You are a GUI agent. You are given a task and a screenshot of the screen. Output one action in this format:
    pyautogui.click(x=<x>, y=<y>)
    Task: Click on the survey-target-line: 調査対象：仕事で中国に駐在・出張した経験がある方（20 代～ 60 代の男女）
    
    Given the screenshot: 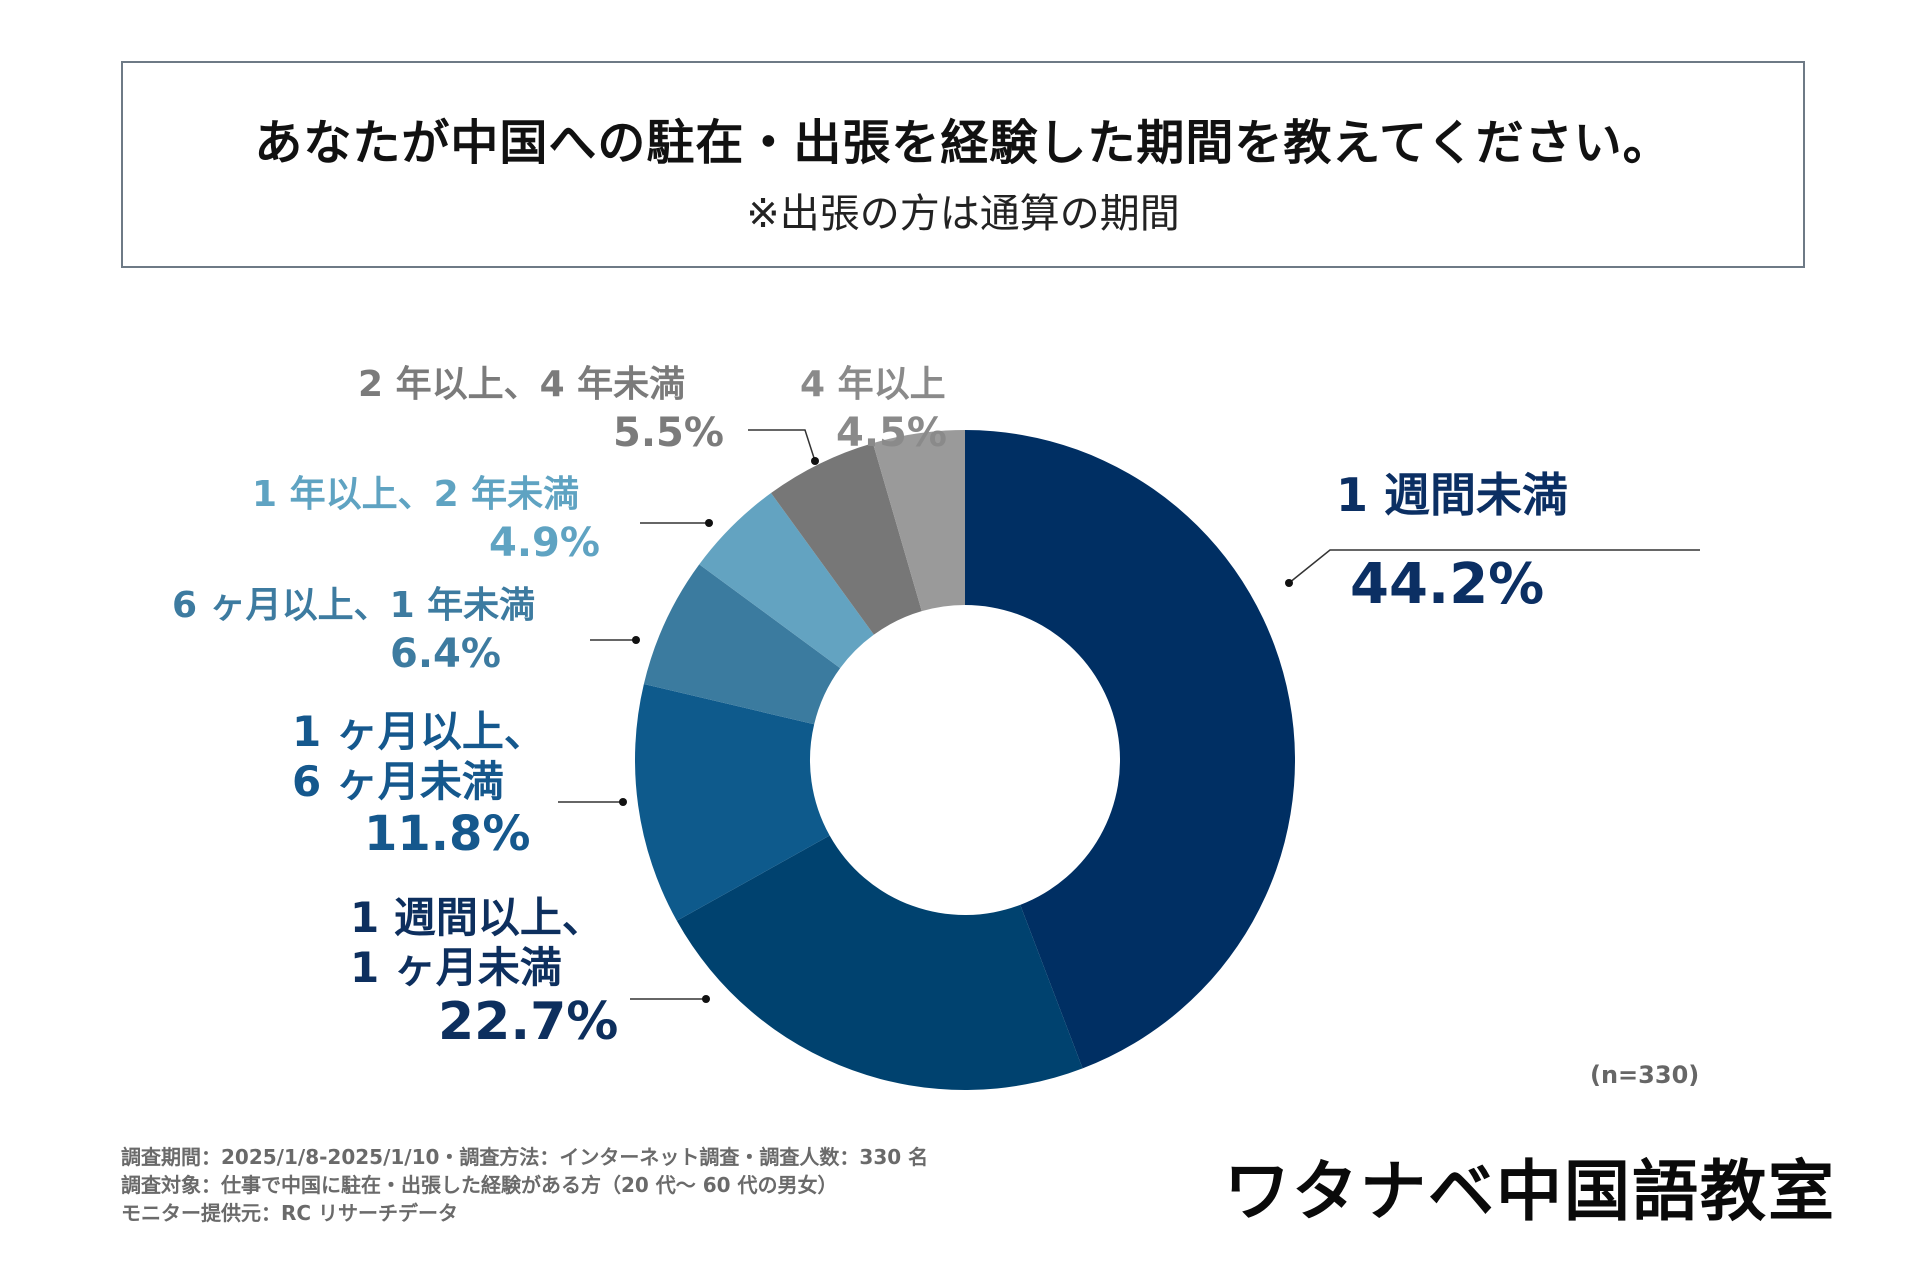 What is the action you would take?
    pyautogui.click(x=479, y=1185)
    